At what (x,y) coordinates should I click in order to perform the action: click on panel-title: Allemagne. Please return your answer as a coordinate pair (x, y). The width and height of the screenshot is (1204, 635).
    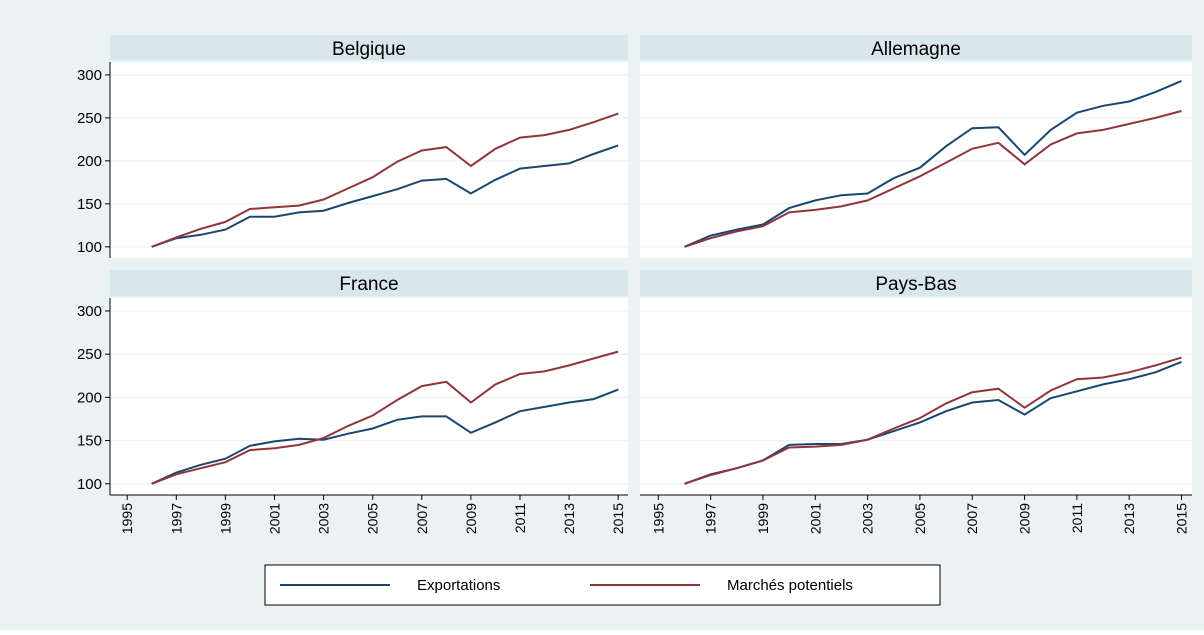
    Looking at the image, I should click on (916, 49).